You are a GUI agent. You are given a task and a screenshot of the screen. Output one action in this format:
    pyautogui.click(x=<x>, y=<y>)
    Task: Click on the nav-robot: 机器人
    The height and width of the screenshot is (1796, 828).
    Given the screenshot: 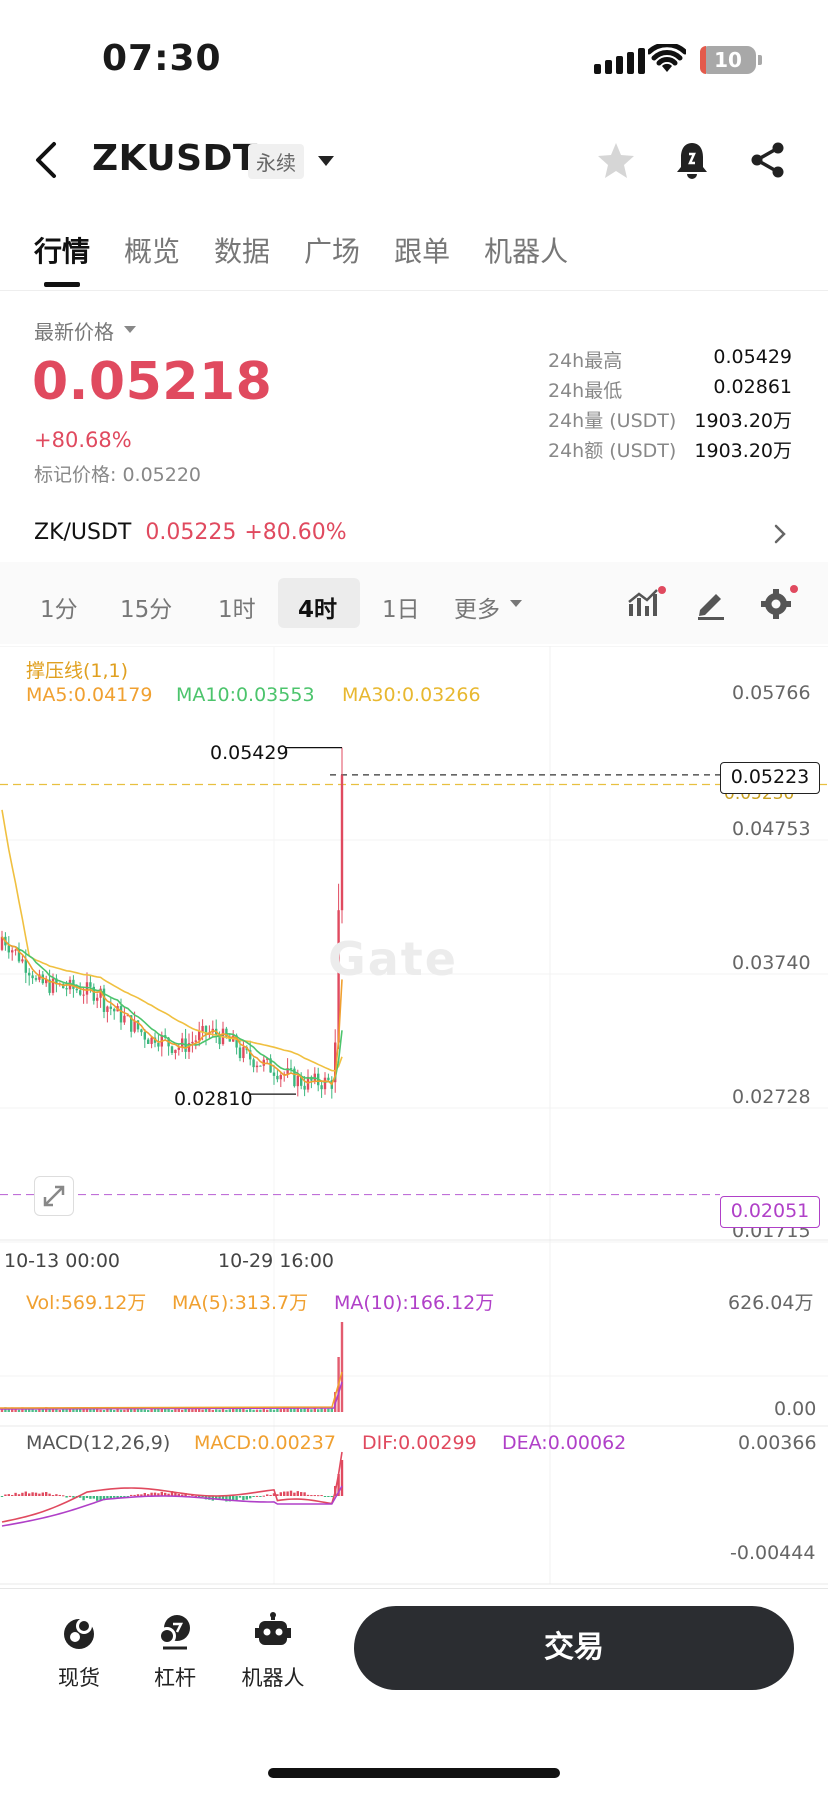 What is the action you would take?
    pyautogui.click(x=273, y=1652)
    